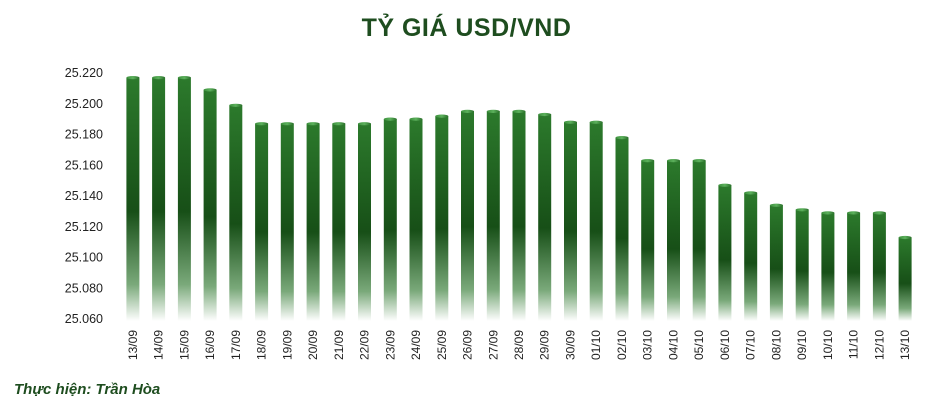 The width and height of the screenshot is (933, 407). I want to click on x-tick-label: 21/09, so click(339, 345).